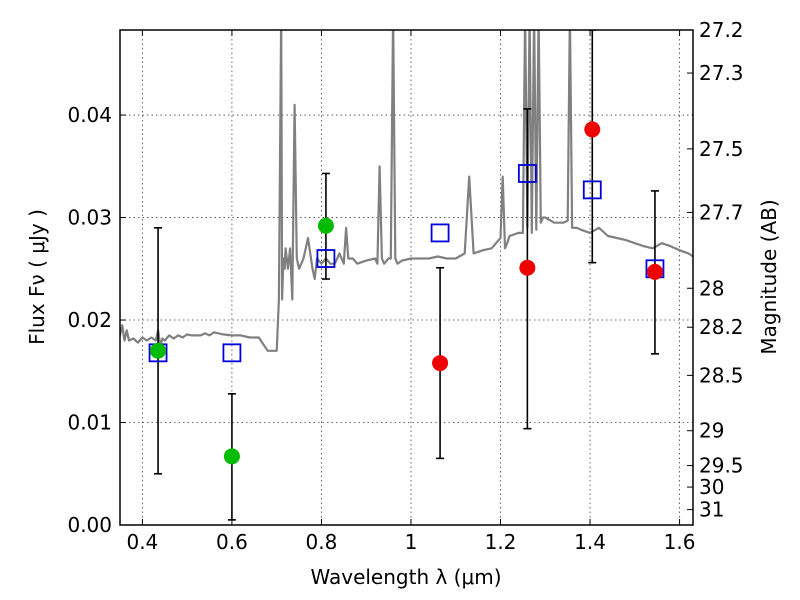  What do you see at coordinates (89, 423) in the screenshot?
I see `y-tick-label: 0.01` at bounding box center [89, 423].